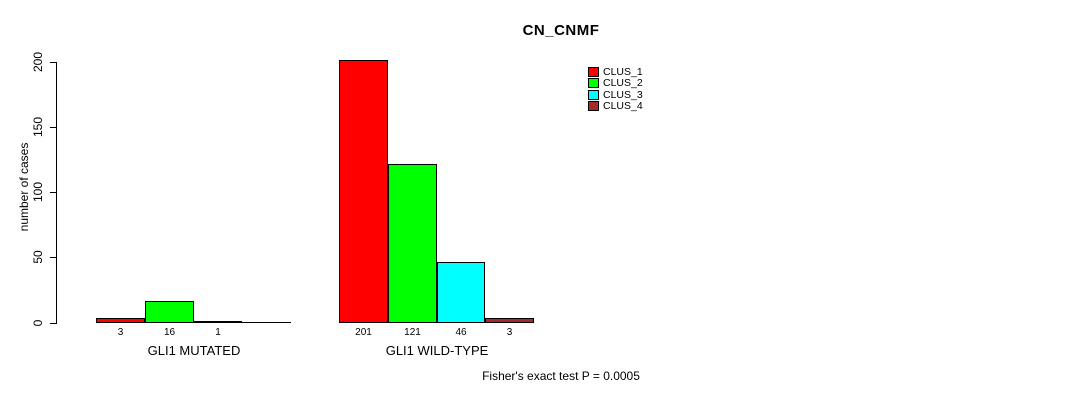 The height and width of the screenshot is (400, 1090). What do you see at coordinates (363, 332) in the screenshot?
I see `bar-value-label: 201` at bounding box center [363, 332].